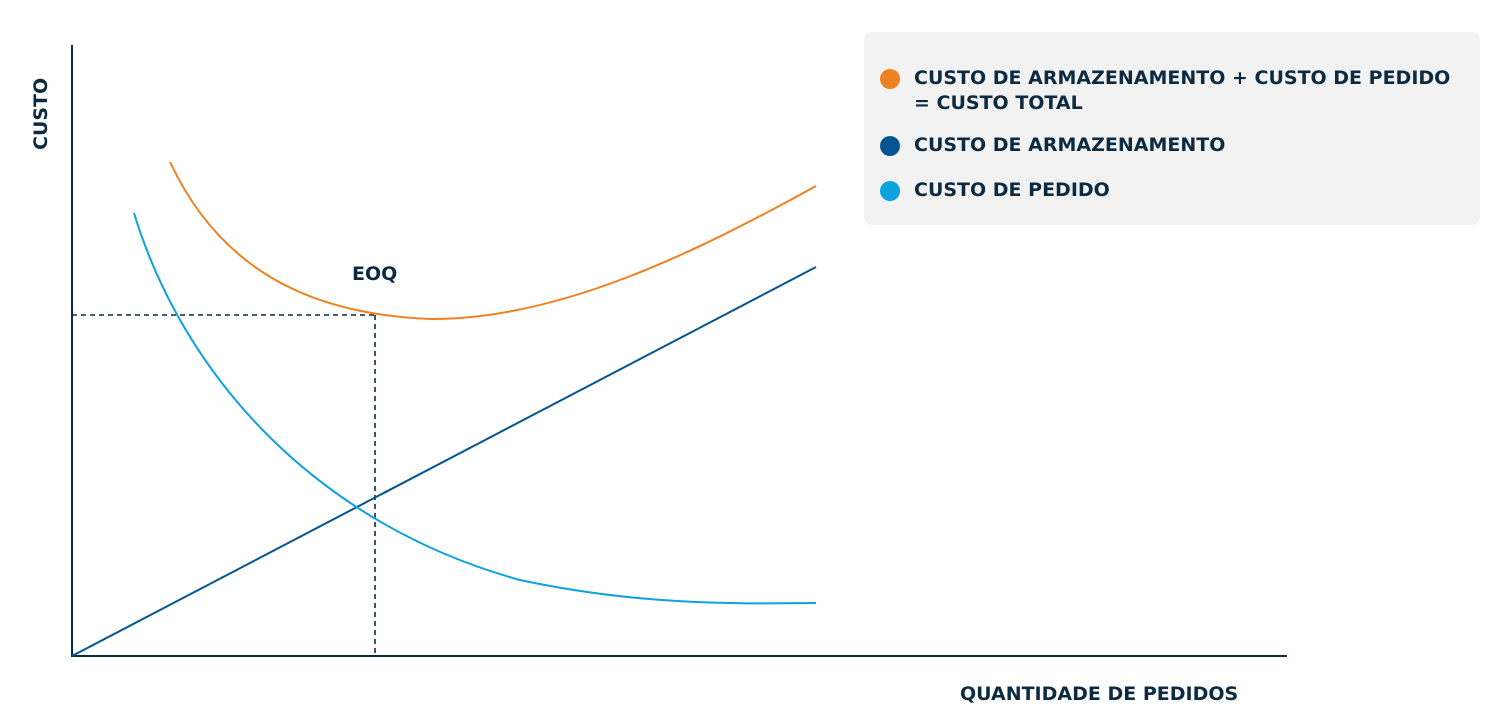 The image size is (1500, 726). I want to click on x-axis-label: QUANTIDADE DE PEDIDOS, so click(1099, 694).